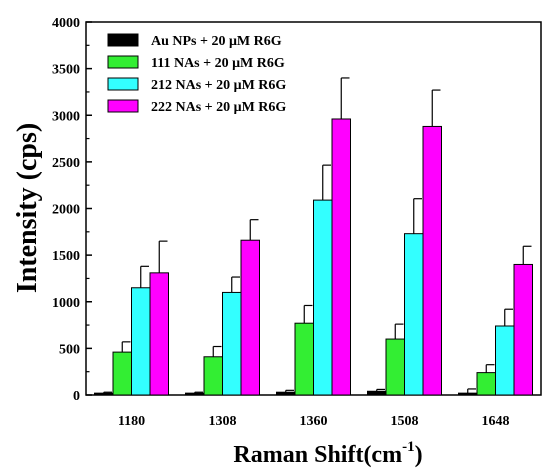 This screenshot has width=550, height=471. Describe the element at coordinates (314, 421) in the screenshot. I see `x-tick-label: 1360` at that location.